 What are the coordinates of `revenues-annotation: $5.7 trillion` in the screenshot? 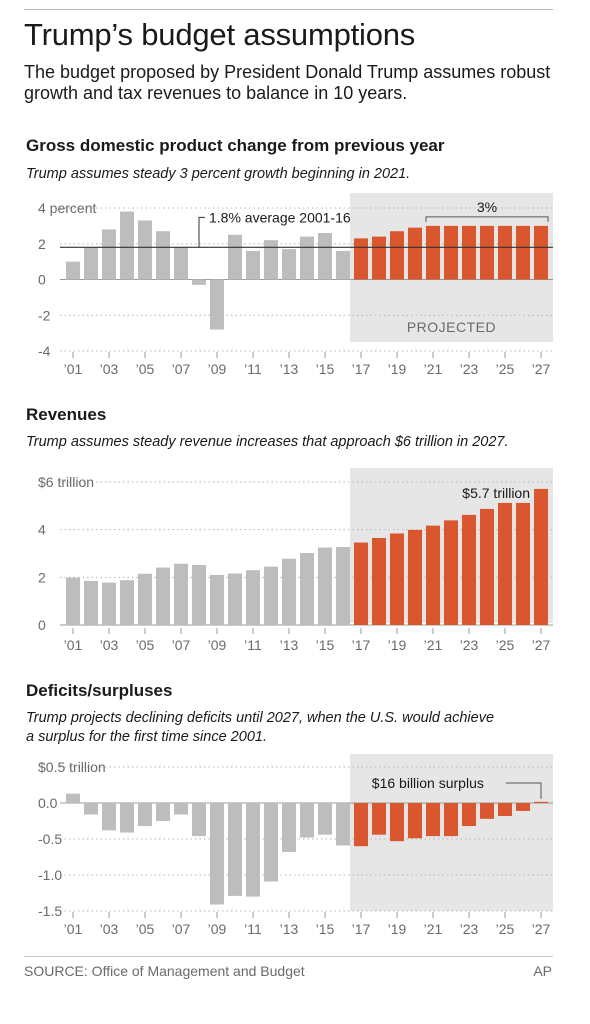 It's located at (496, 493).